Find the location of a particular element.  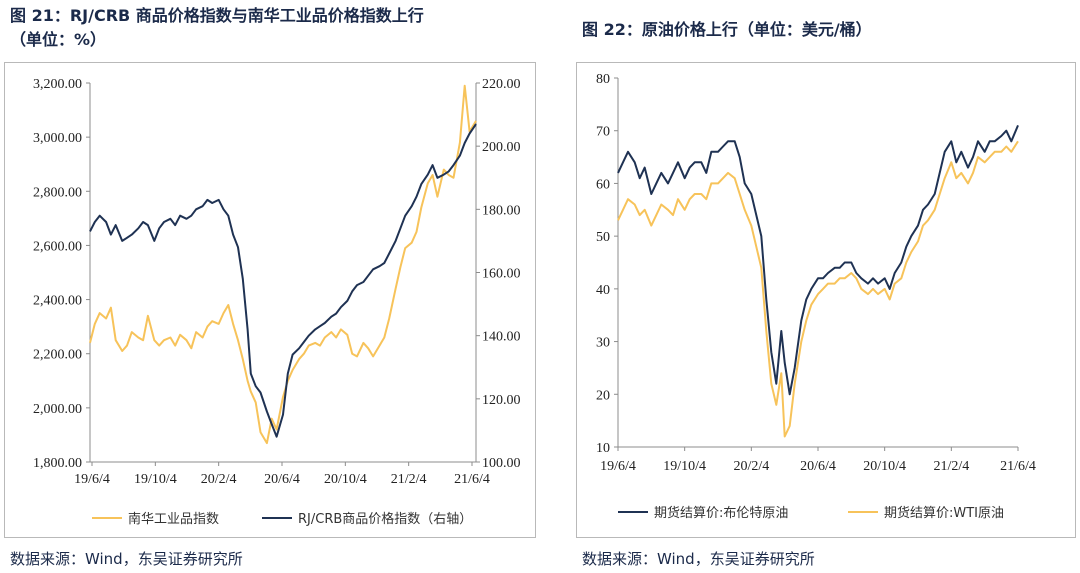

y-left-tick-label: 2,600.00 is located at coordinates (57, 246).